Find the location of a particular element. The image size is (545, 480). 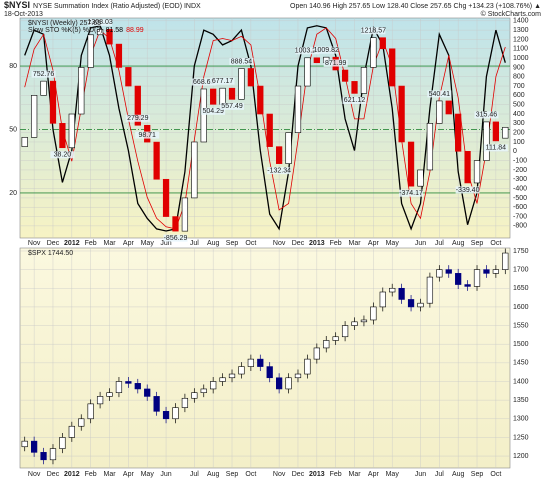

x-tick-label: Nov is located at coordinates (34, 474).